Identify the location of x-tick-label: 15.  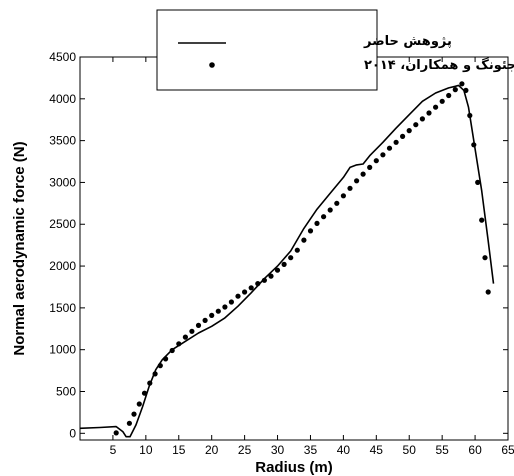
(179, 450).